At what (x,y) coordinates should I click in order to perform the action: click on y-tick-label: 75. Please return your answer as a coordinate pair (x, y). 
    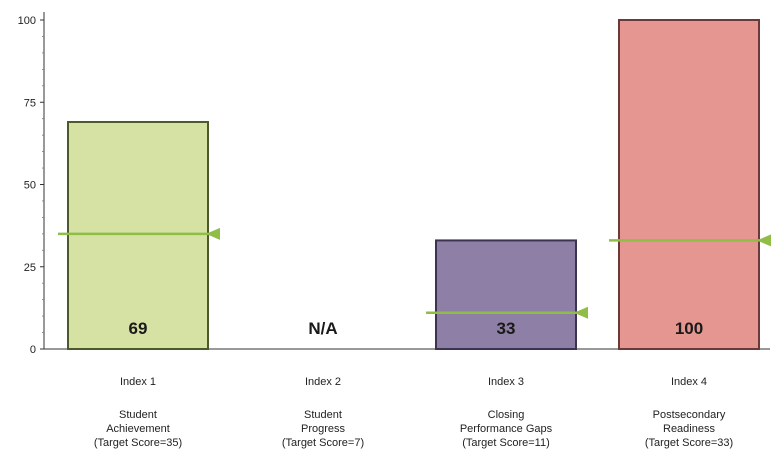
    Looking at the image, I should click on (30, 103).